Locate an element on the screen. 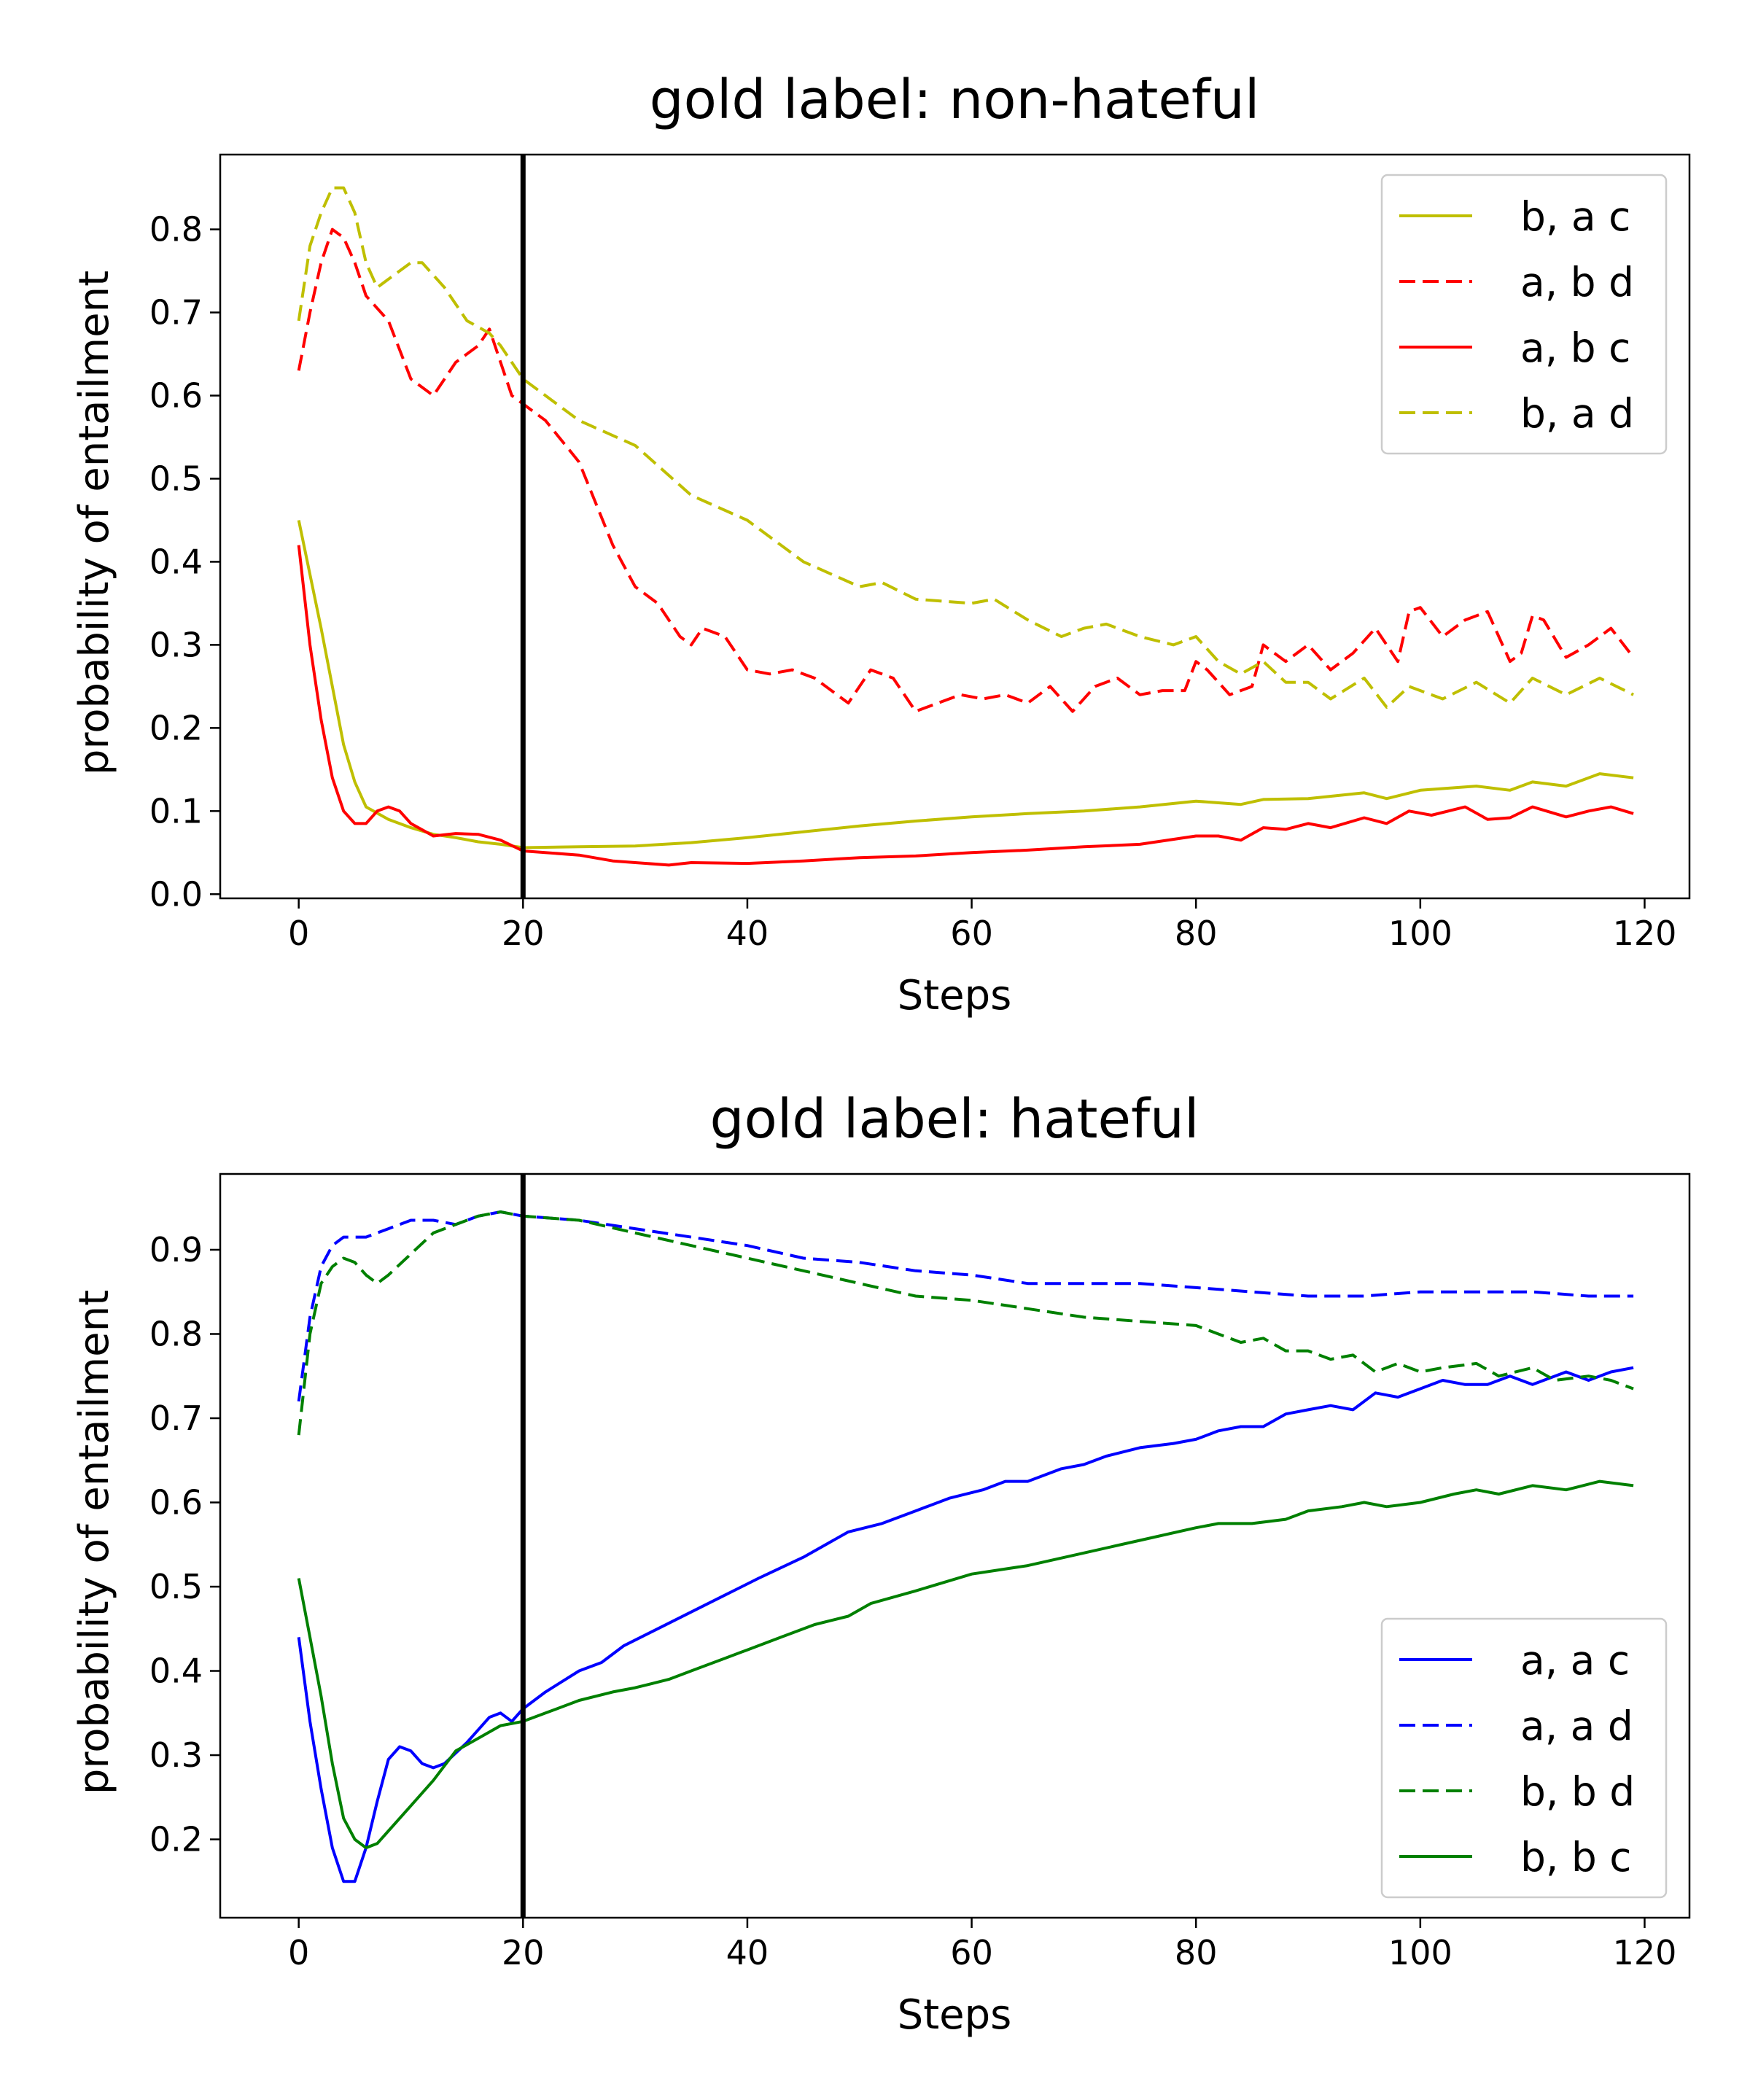 The height and width of the screenshot is (2100, 1750). legend-label: b, b d is located at coordinates (1577, 1791).